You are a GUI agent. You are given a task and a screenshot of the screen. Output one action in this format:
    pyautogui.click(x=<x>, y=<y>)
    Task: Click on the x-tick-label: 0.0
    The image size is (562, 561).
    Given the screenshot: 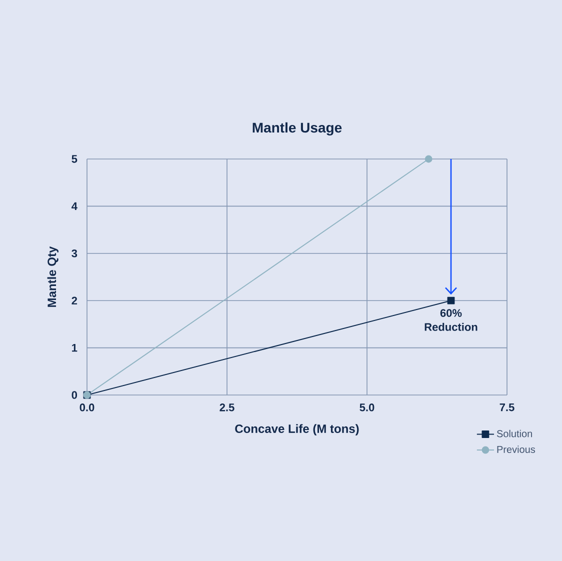 What is the action you would take?
    pyautogui.click(x=87, y=408)
    